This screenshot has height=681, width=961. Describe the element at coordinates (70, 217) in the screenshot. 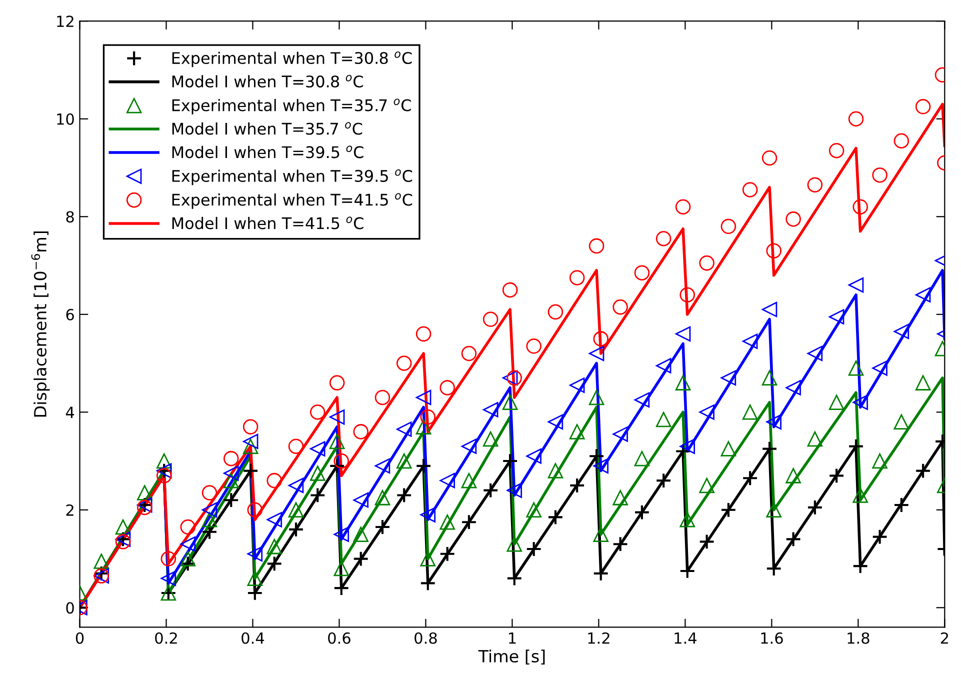

I see `y-tick-label: 8` at that location.